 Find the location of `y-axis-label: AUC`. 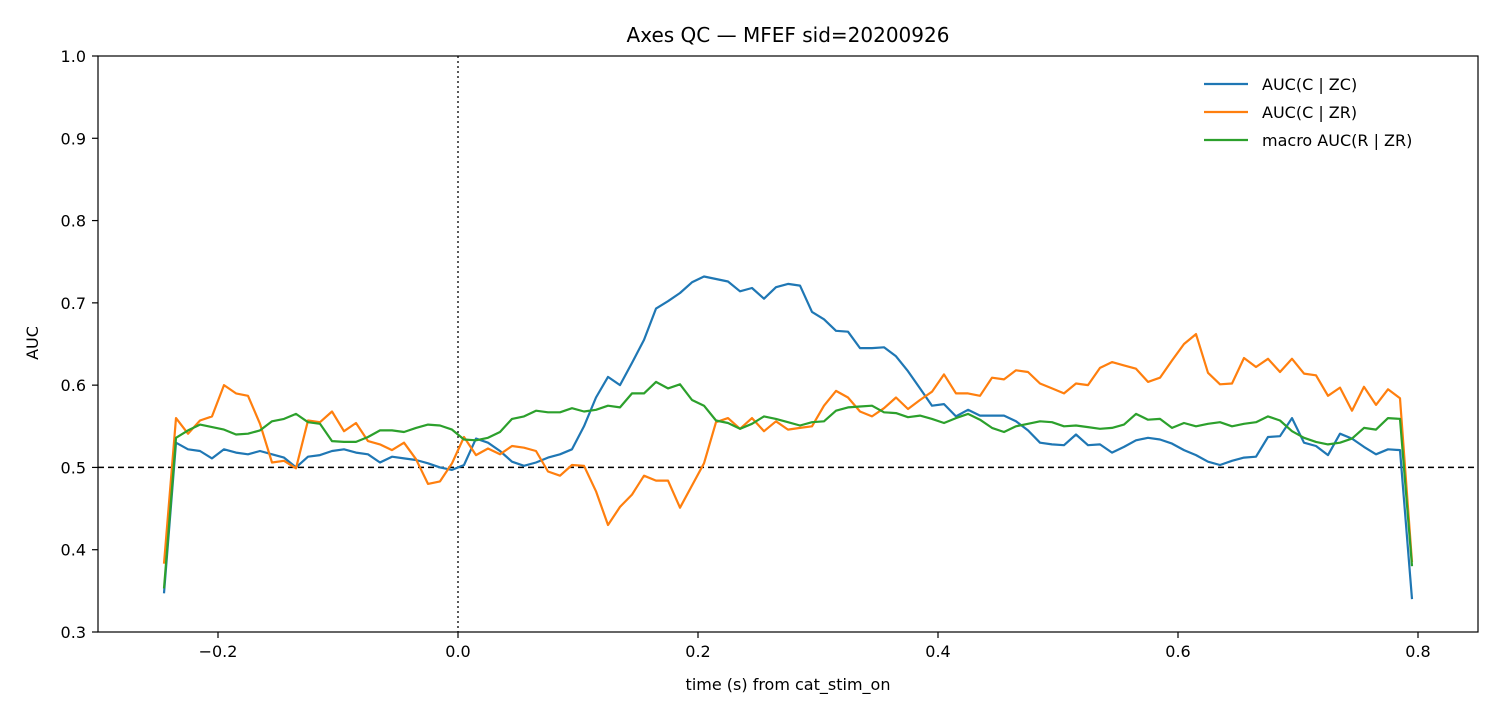

y-axis-label: AUC is located at coordinates (32, 343).